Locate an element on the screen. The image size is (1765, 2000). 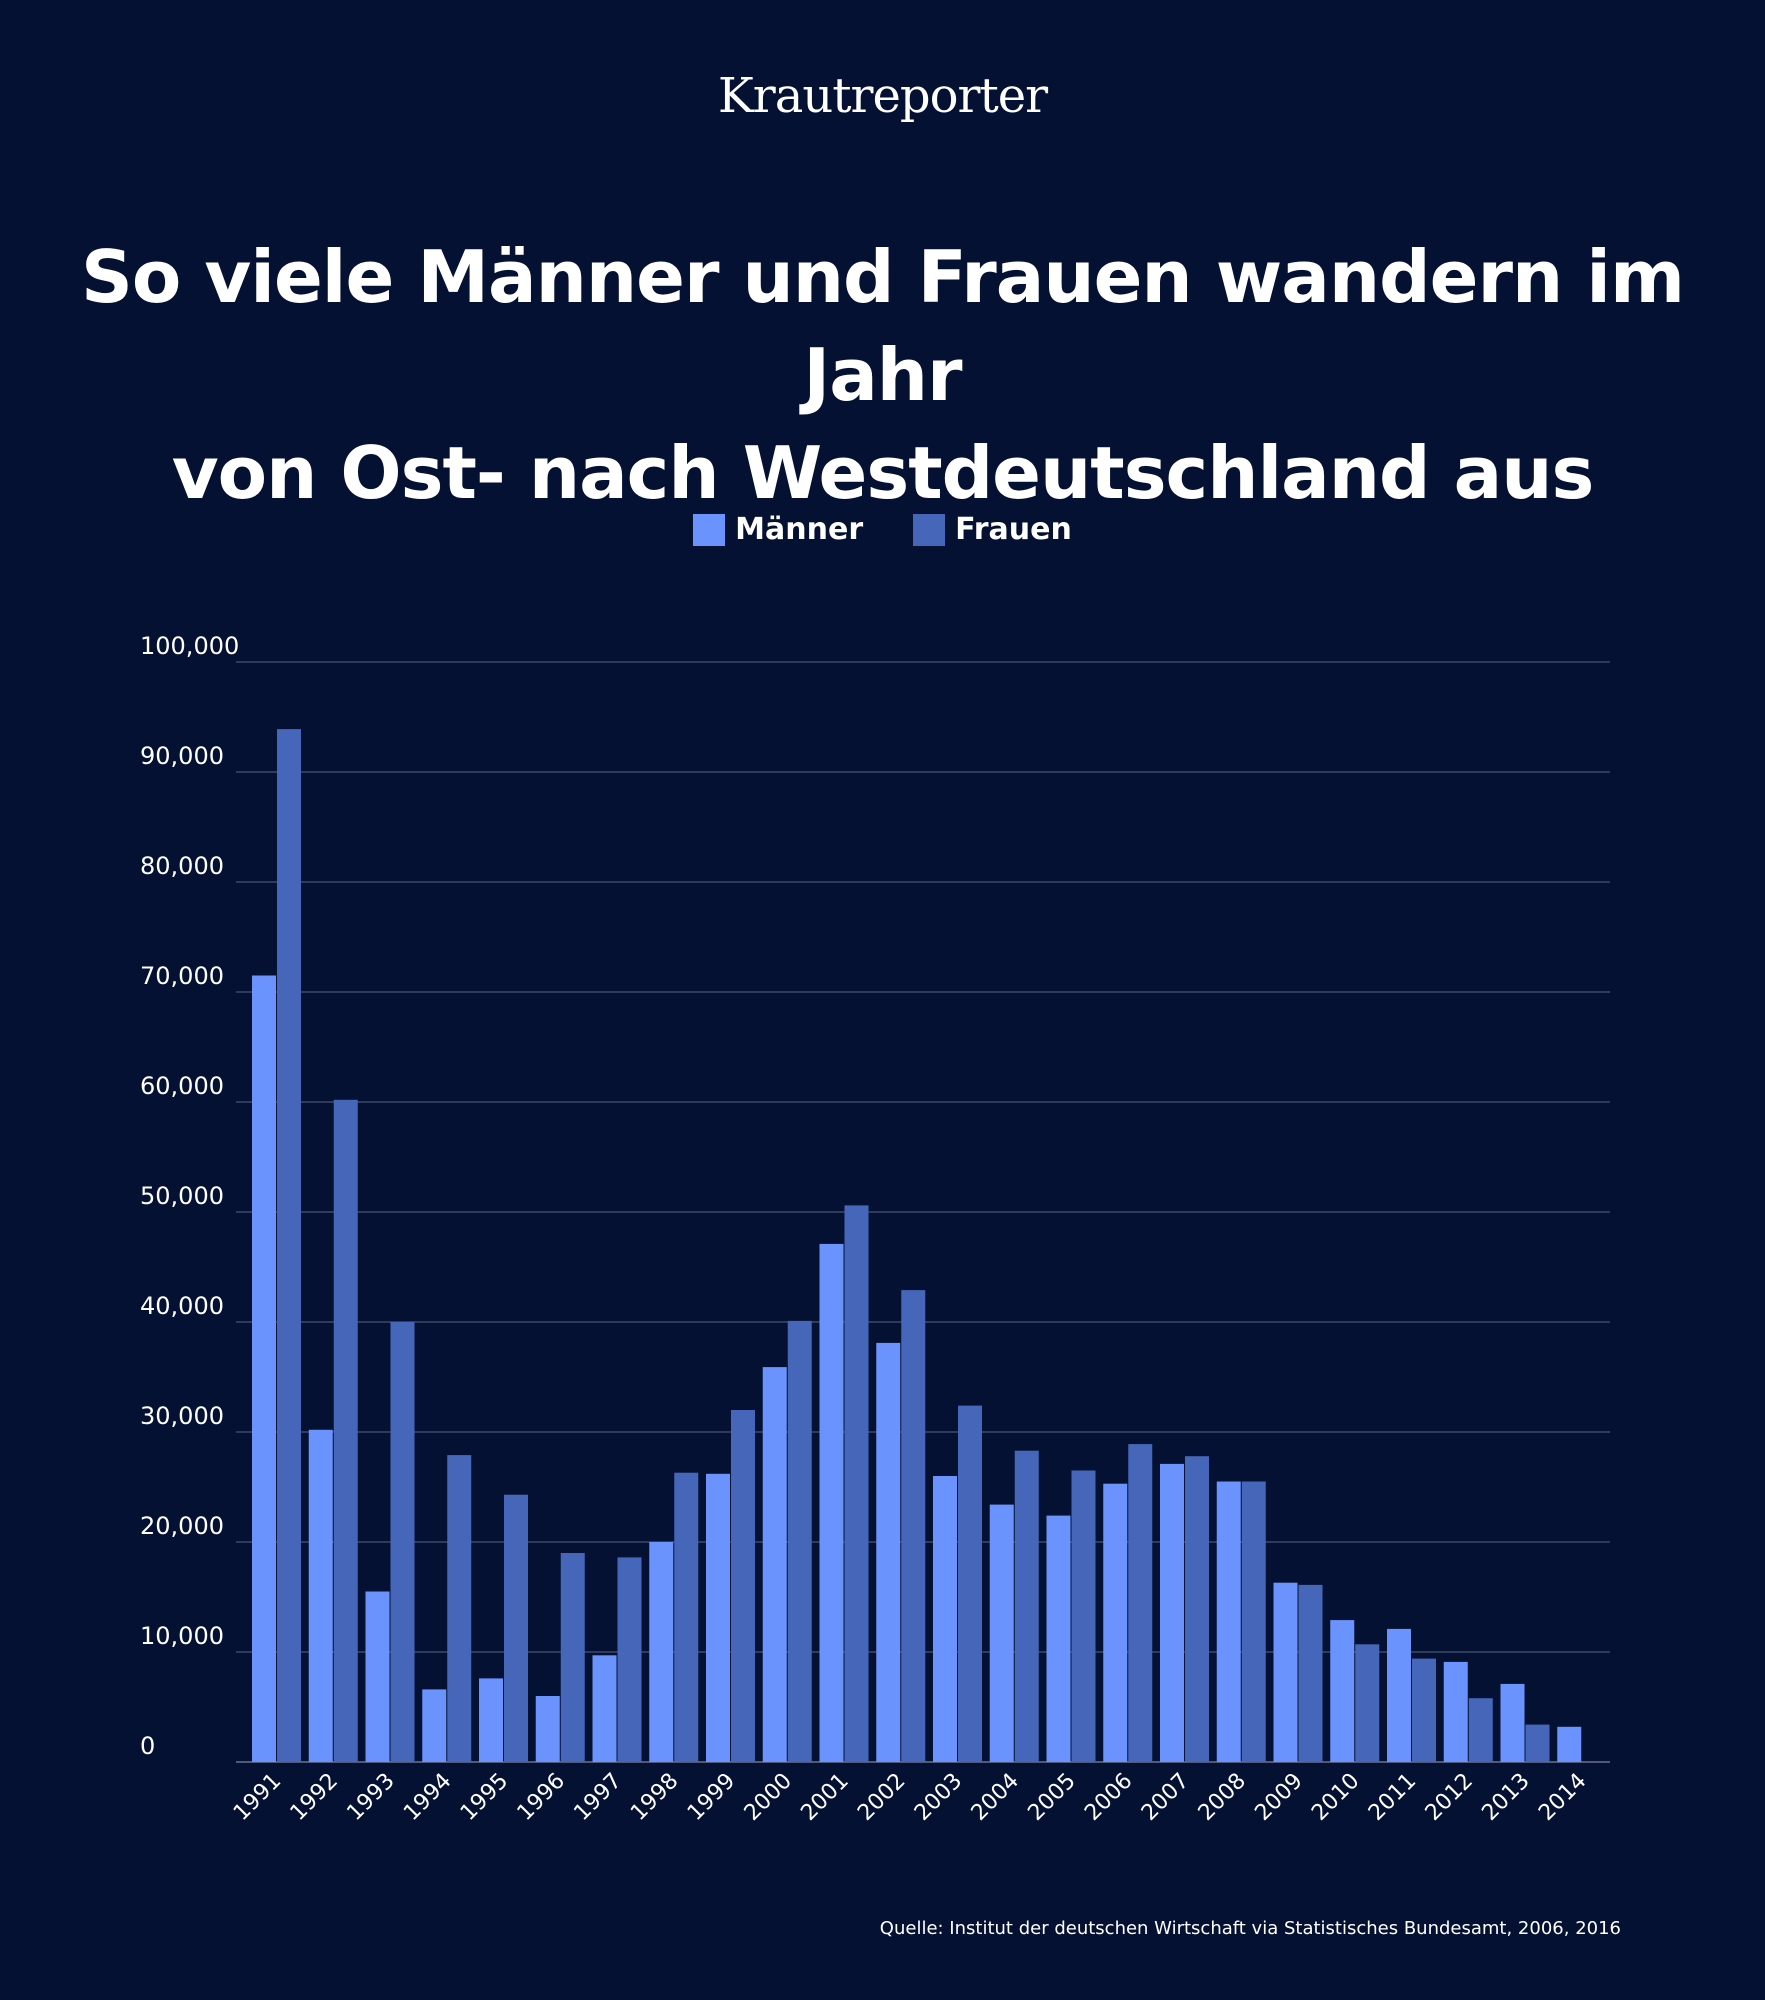
x-tick-label: 2000 is located at coordinates (768, 1797).